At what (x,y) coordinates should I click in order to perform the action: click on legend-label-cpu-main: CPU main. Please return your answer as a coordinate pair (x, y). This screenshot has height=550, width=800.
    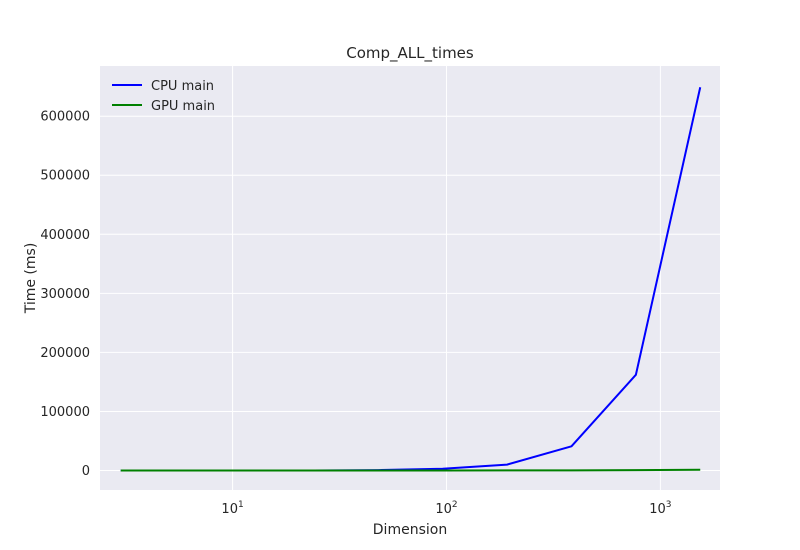
    Looking at the image, I should click on (182, 86).